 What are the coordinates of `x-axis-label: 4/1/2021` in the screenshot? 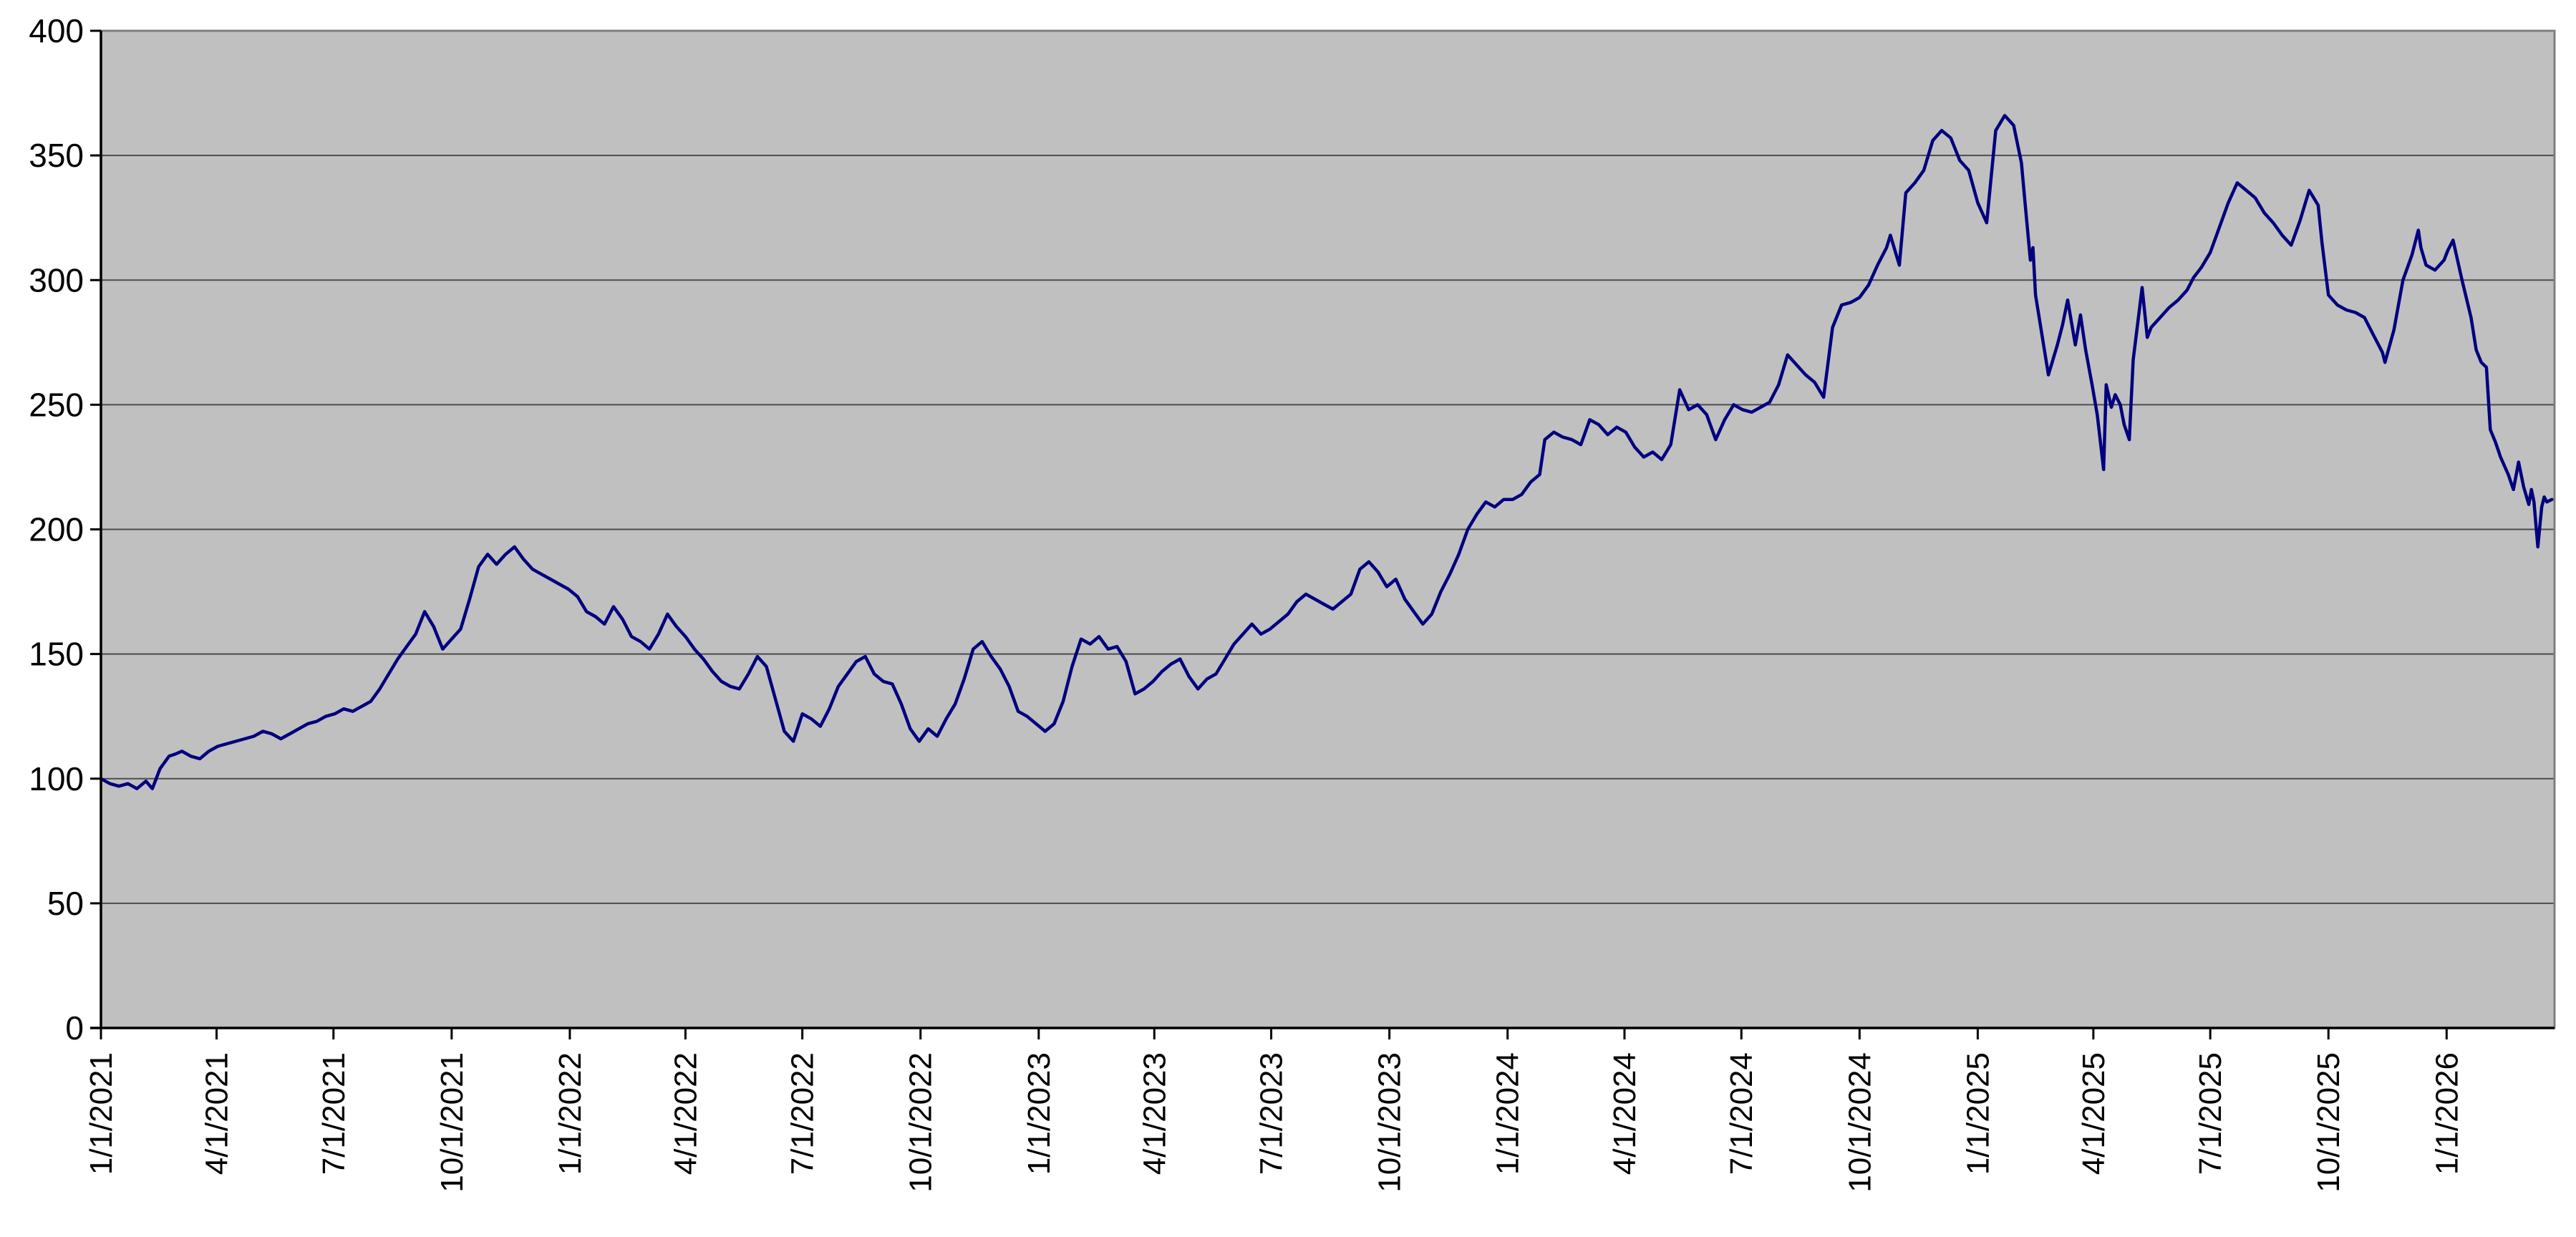 It's located at (216, 1113).